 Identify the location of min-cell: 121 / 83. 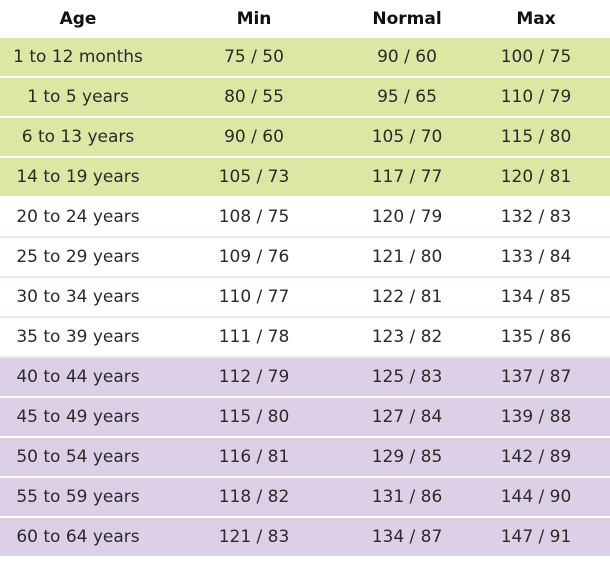
(254, 538).